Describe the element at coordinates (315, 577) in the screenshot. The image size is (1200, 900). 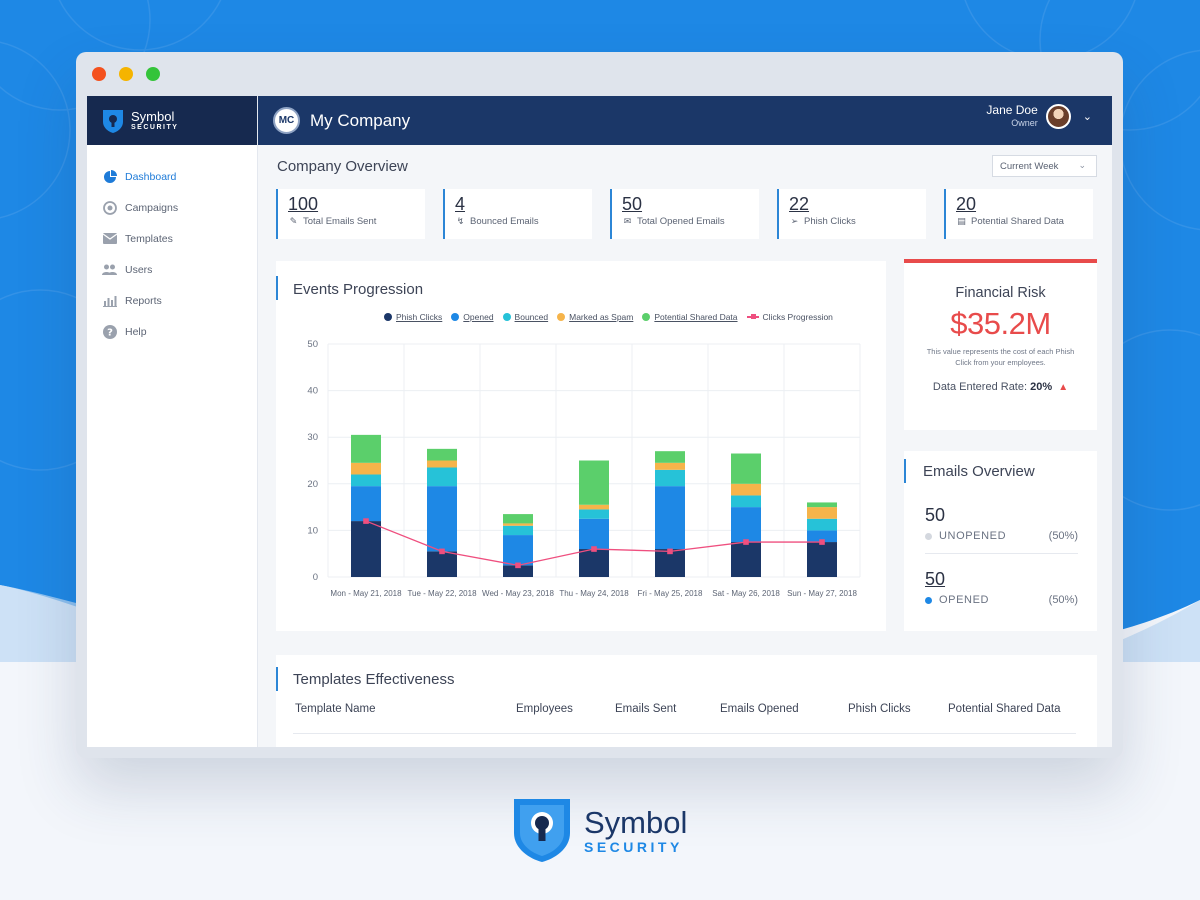
I see `y-tick-label: 0` at that location.